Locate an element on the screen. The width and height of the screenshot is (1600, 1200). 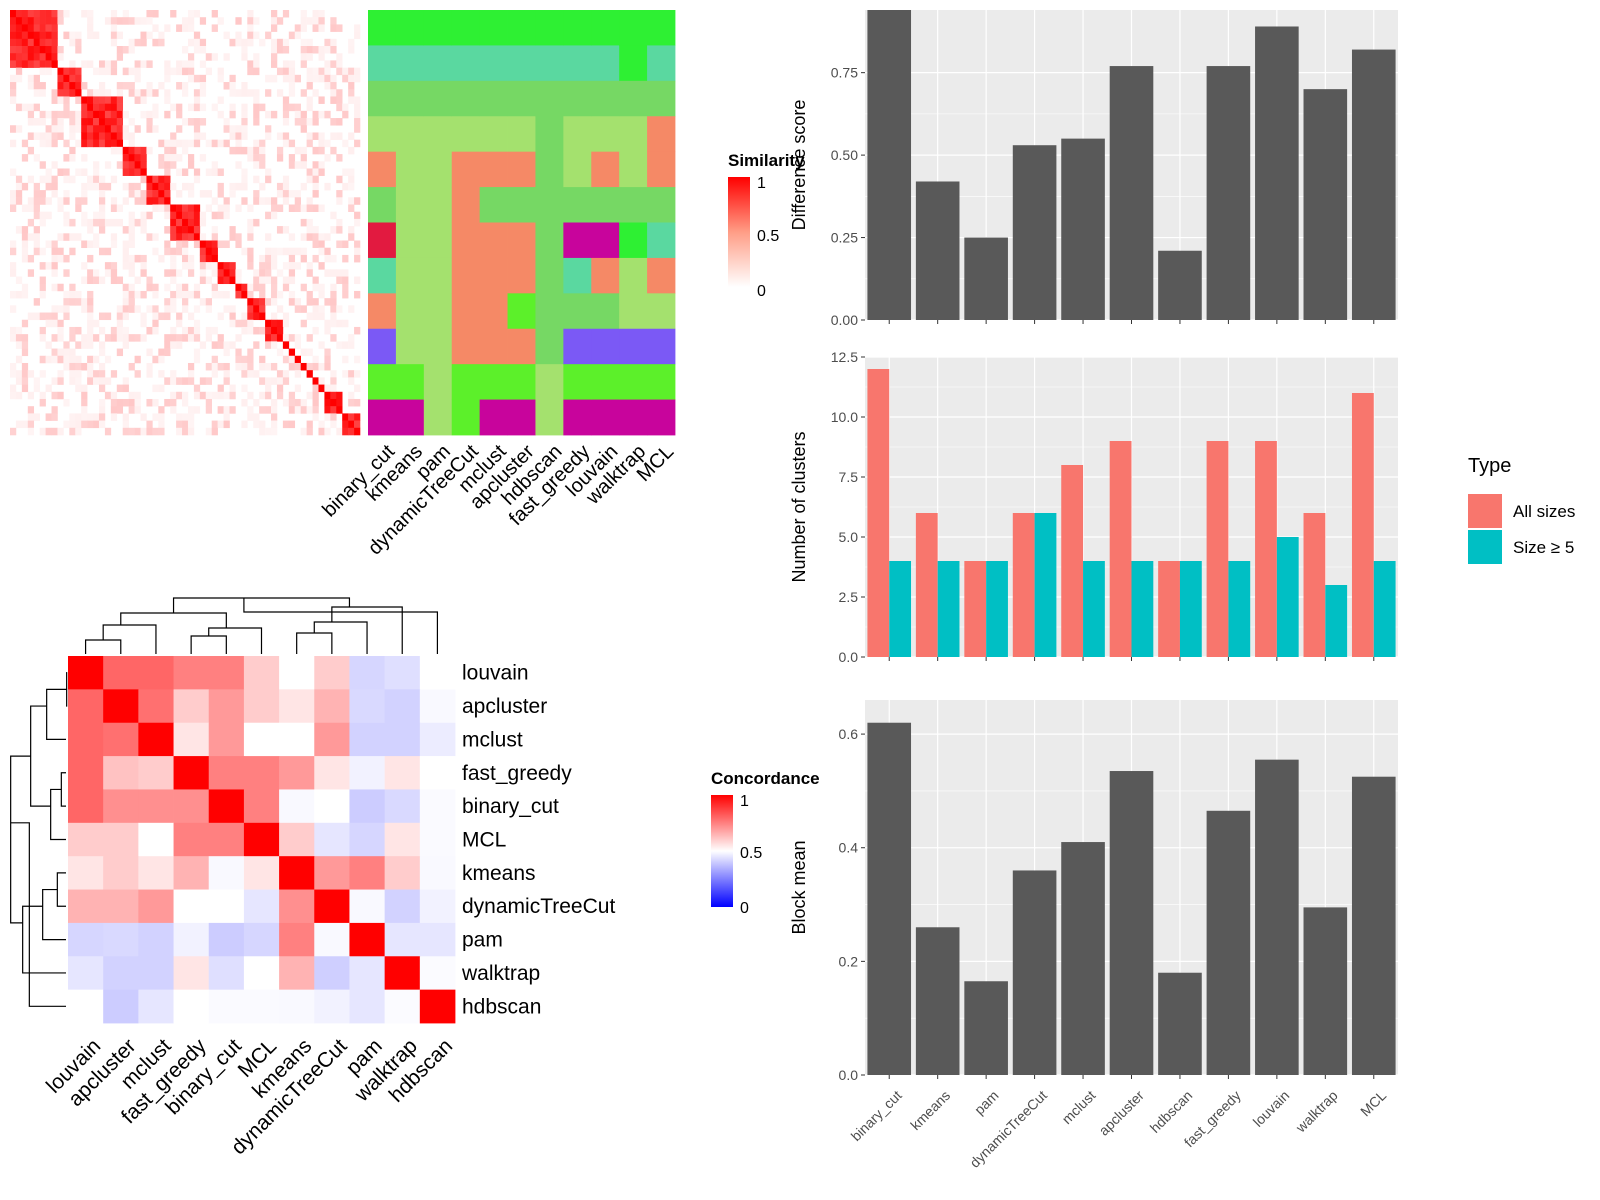
bar-Size ≥ 5 is located at coordinates (1336, 621).